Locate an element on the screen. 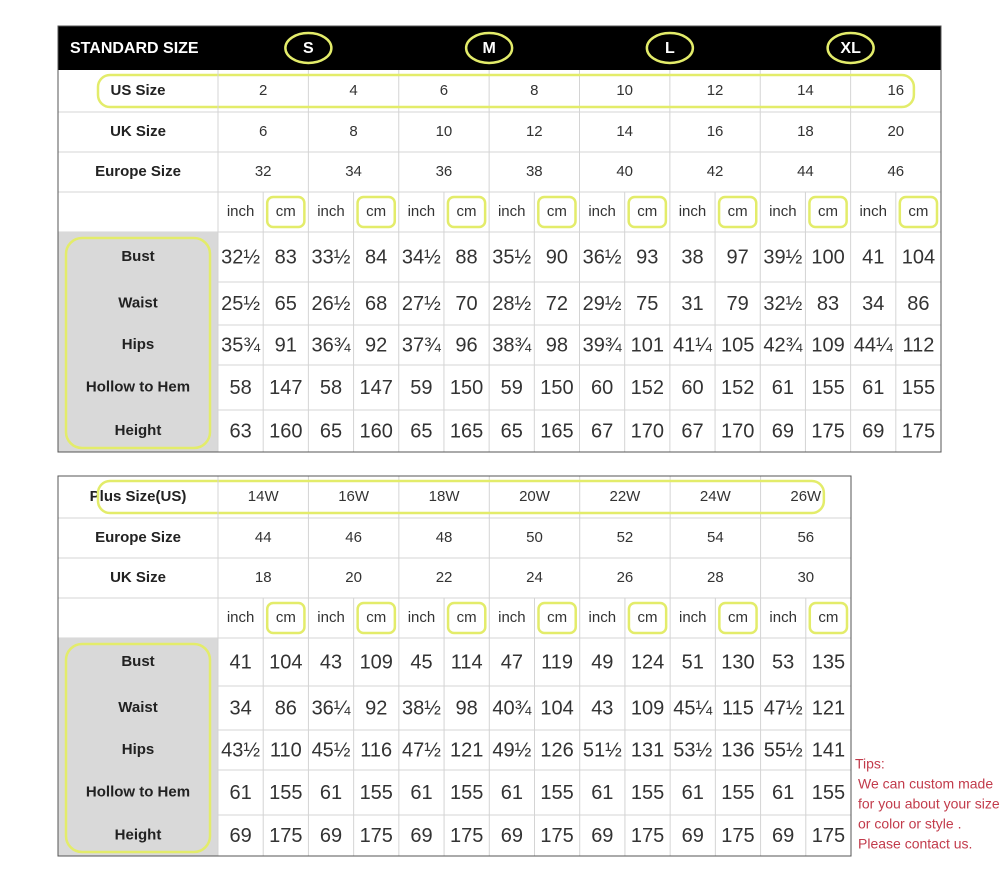 The image size is (1000, 887). measure-value: 49 is located at coordinates (602, 662).